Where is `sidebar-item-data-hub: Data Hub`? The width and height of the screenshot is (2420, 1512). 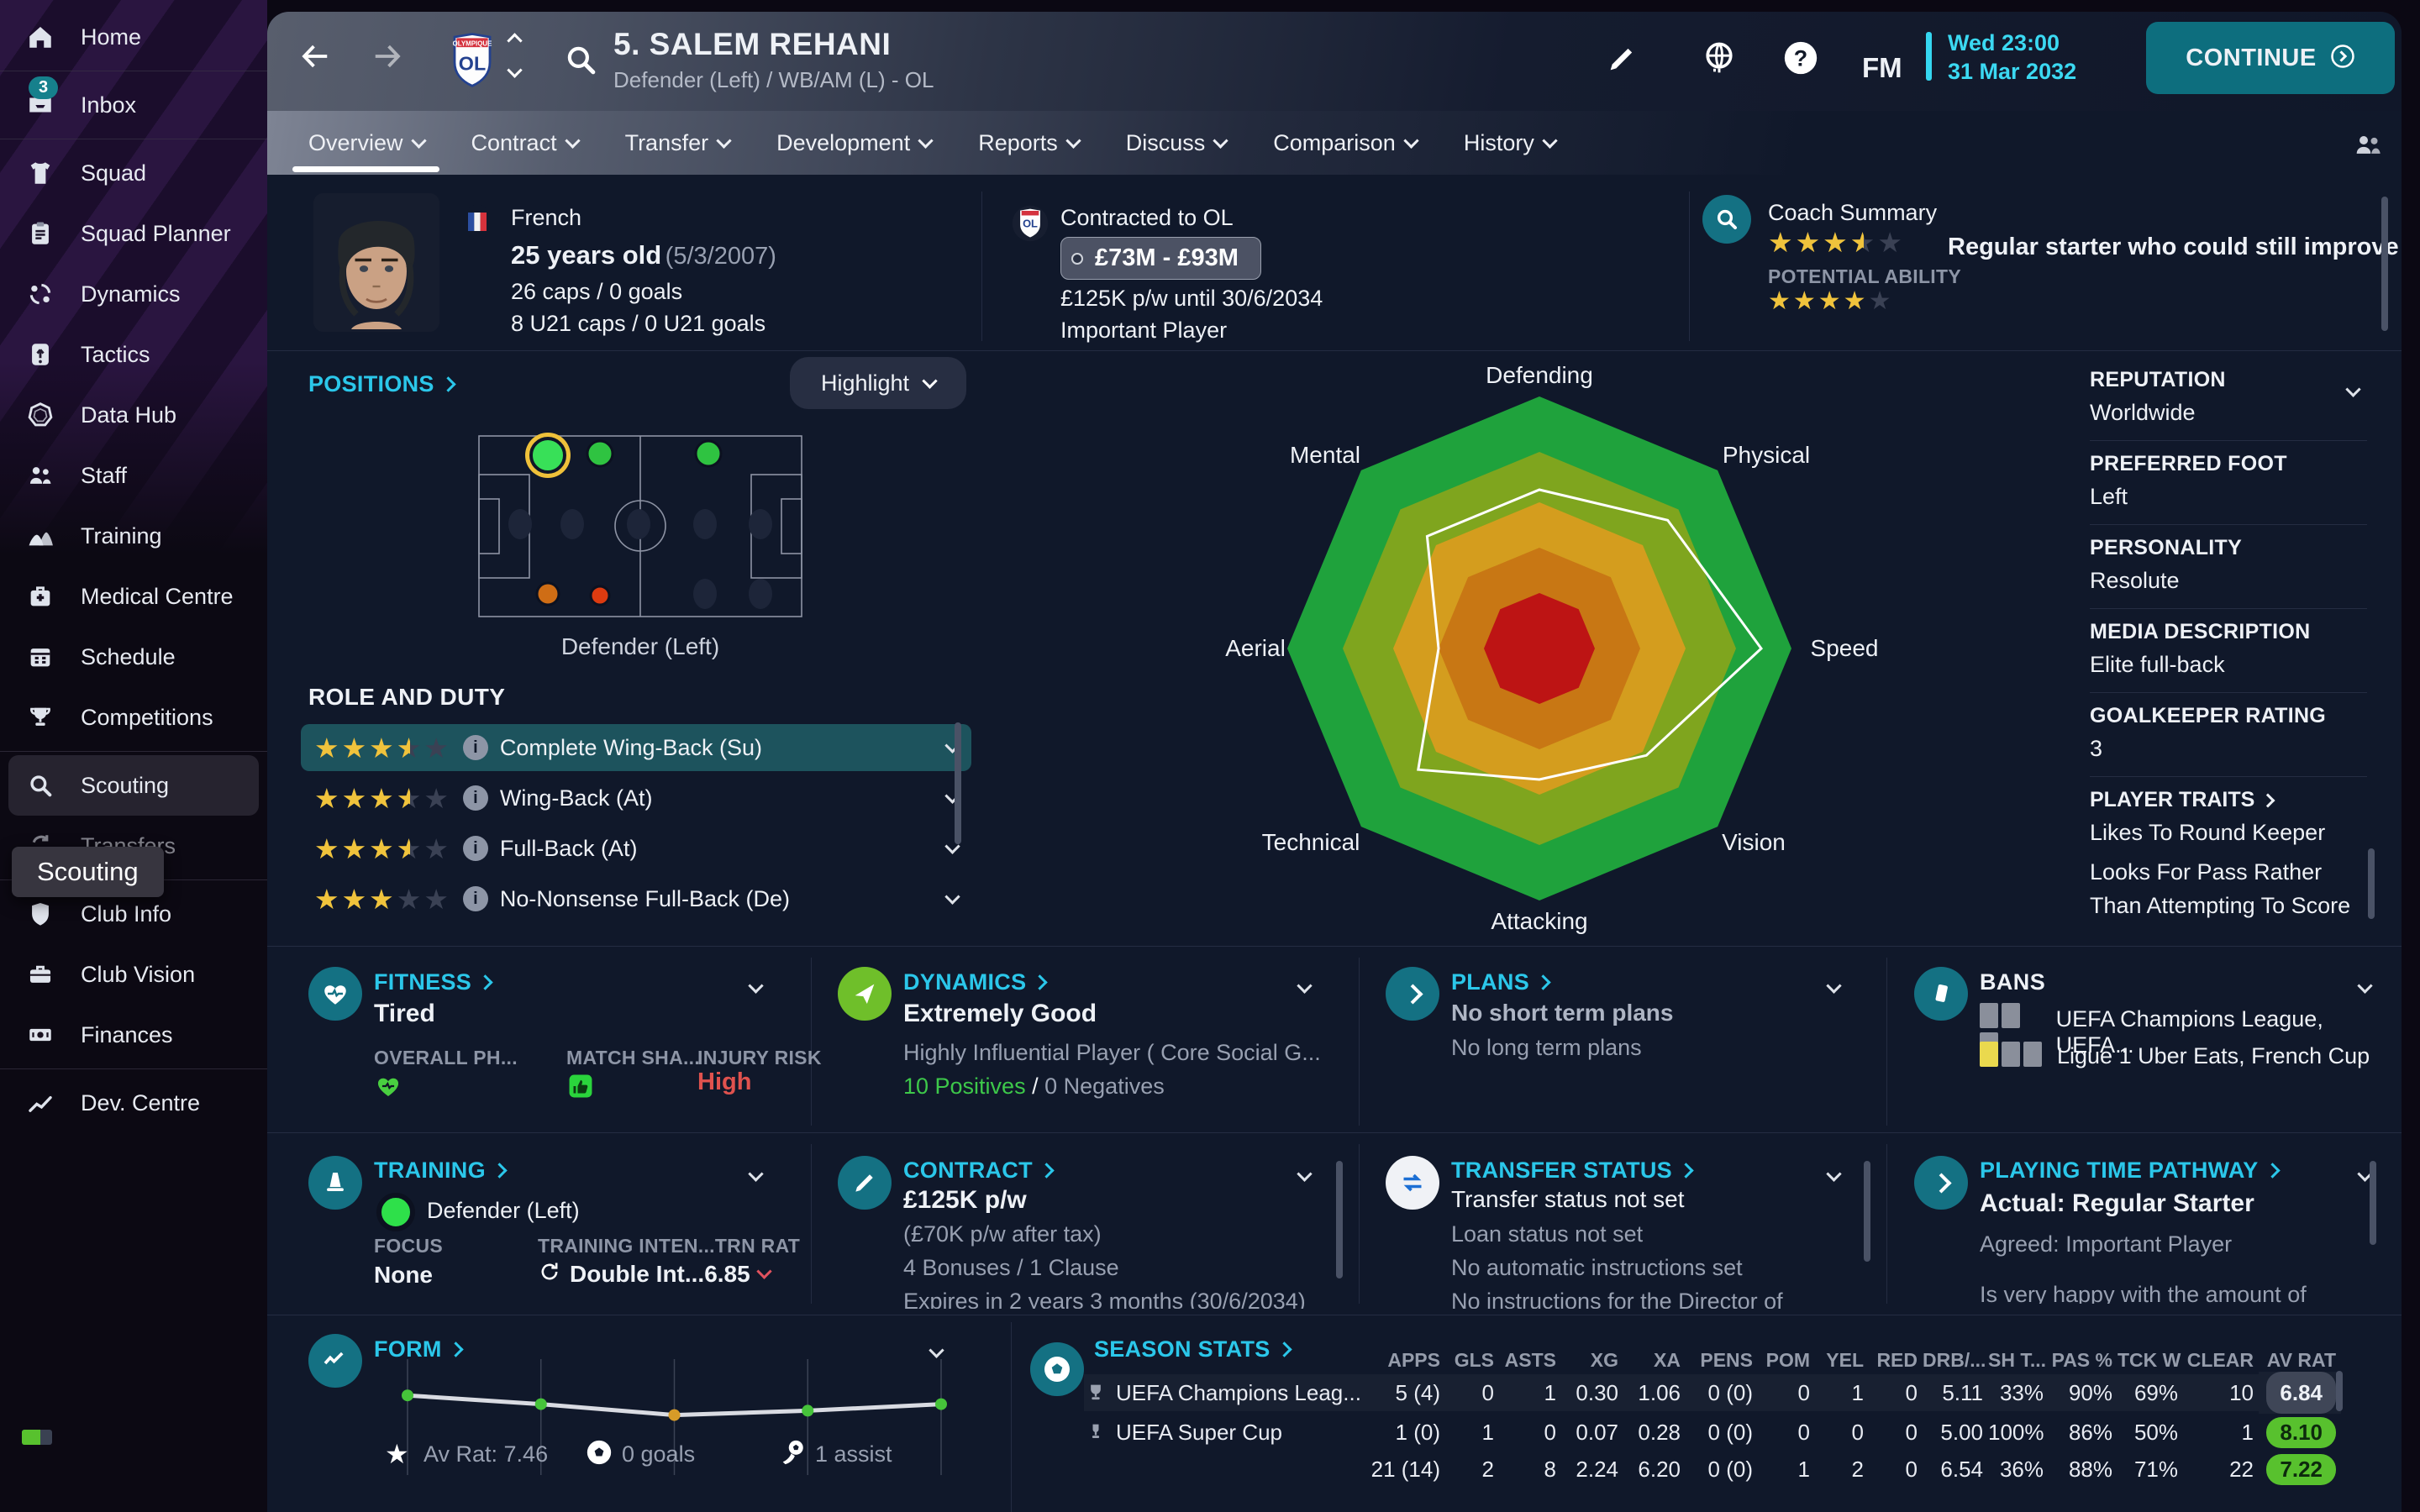 sidebar-item-data-hub: Data Hub is located at coordinates (133, 415).